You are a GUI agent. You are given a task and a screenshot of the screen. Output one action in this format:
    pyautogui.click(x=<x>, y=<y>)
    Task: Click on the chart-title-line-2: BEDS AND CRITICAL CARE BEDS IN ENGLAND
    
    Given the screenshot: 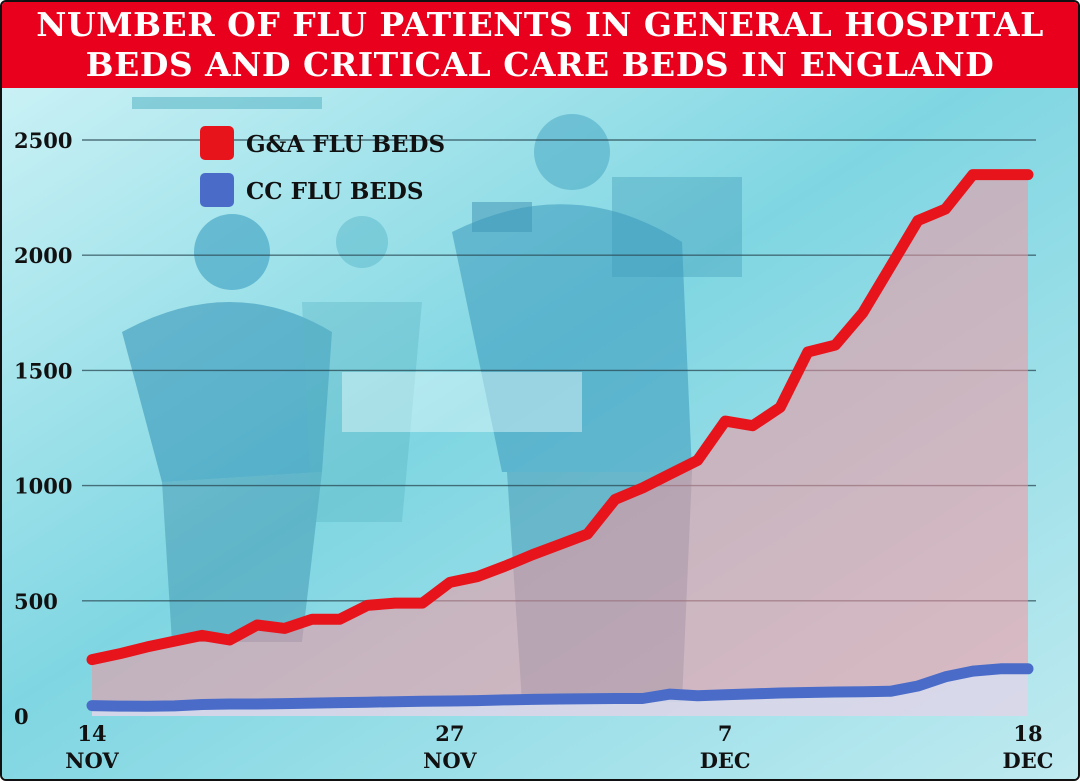 What is the action you would take?
    pyautogui.click(x=540, y=64)
    